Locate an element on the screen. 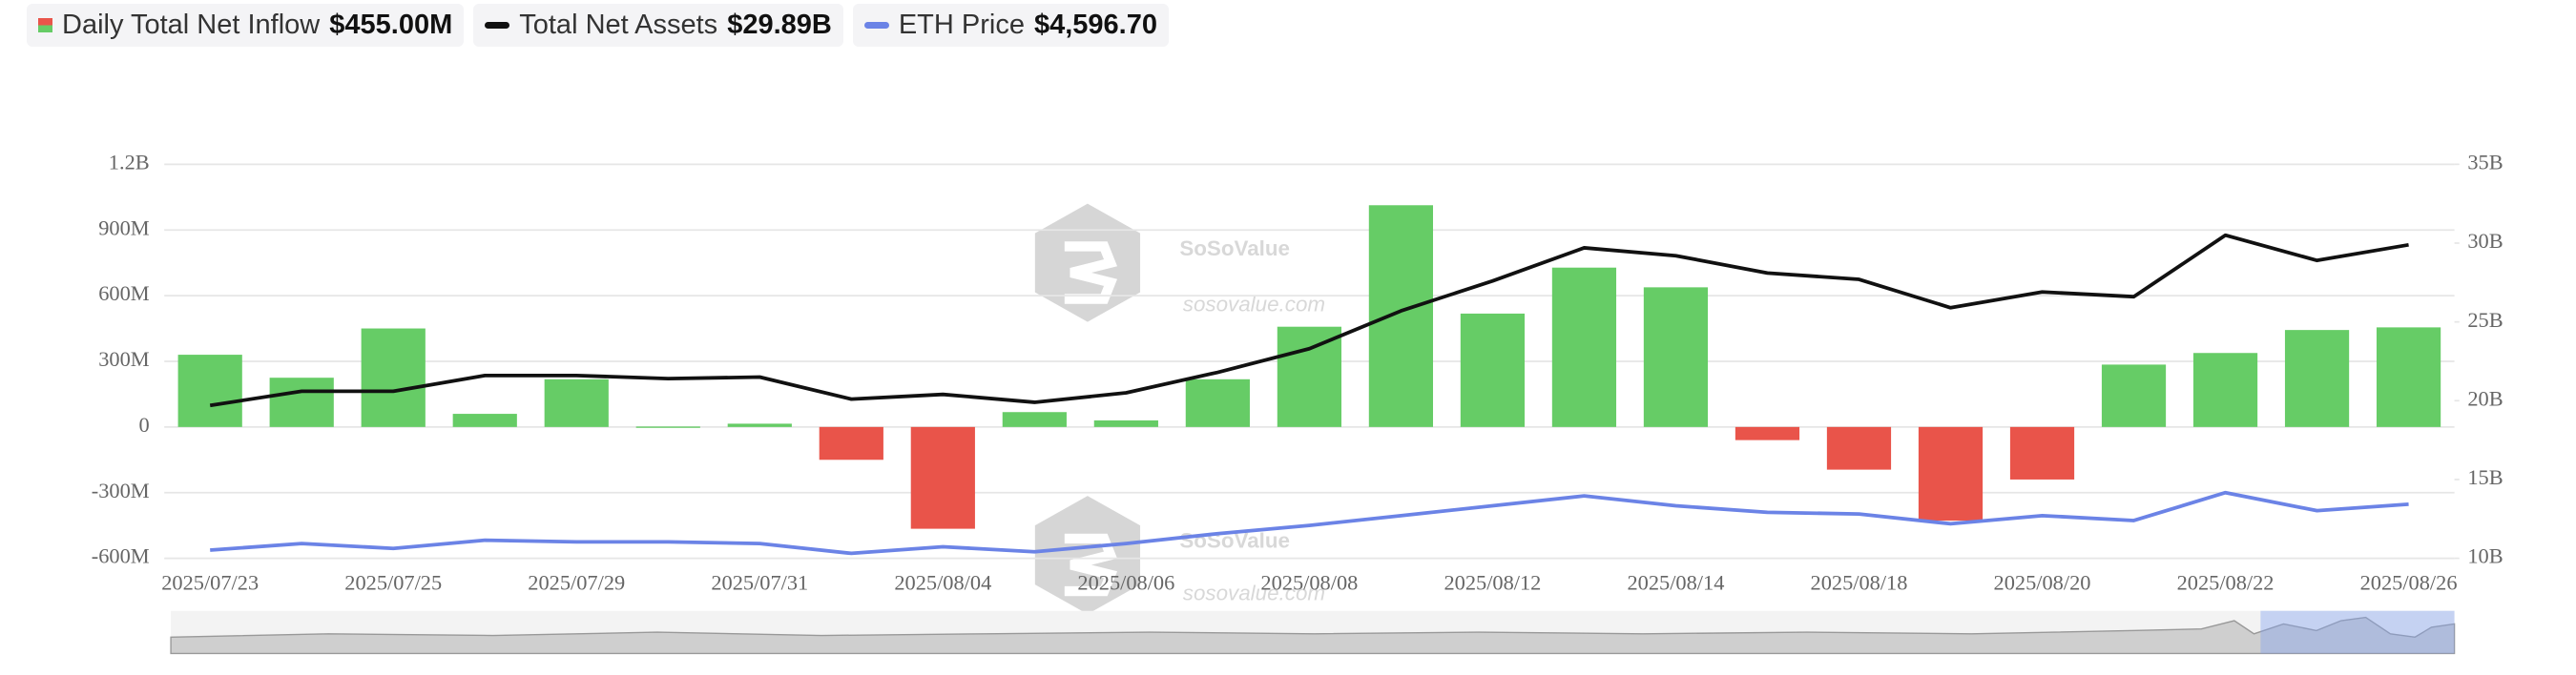 This screenshot has height=675, width=2576. y-tick-label: 0 is located at coordinates (144, 425).